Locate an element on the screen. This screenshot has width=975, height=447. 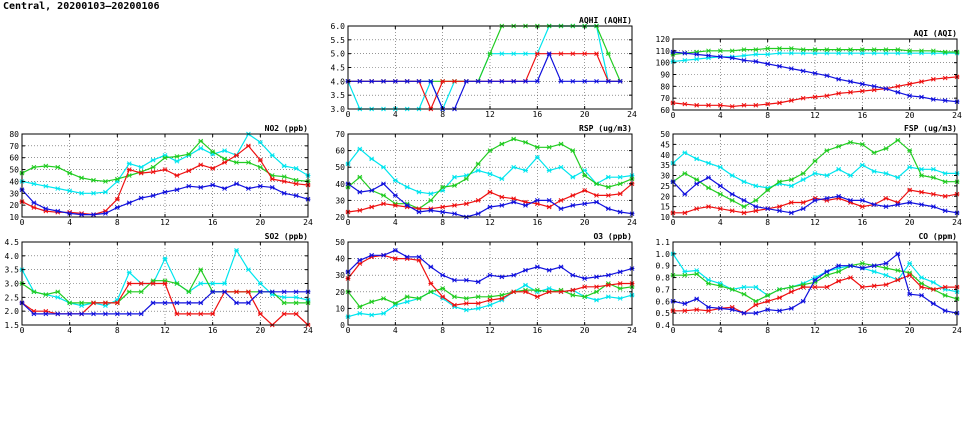
series-red is located at coordinates (165, 180).